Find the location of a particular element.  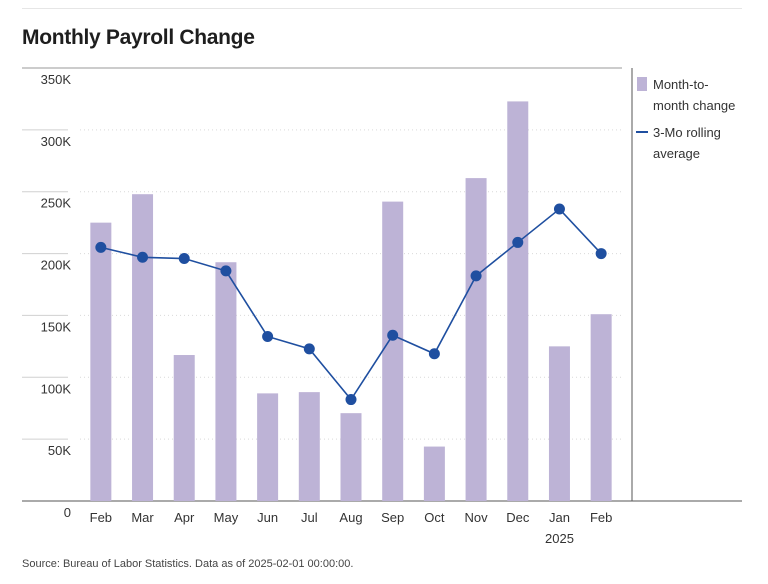

x-tick-label: Dec is located at coordinates (518, 517).